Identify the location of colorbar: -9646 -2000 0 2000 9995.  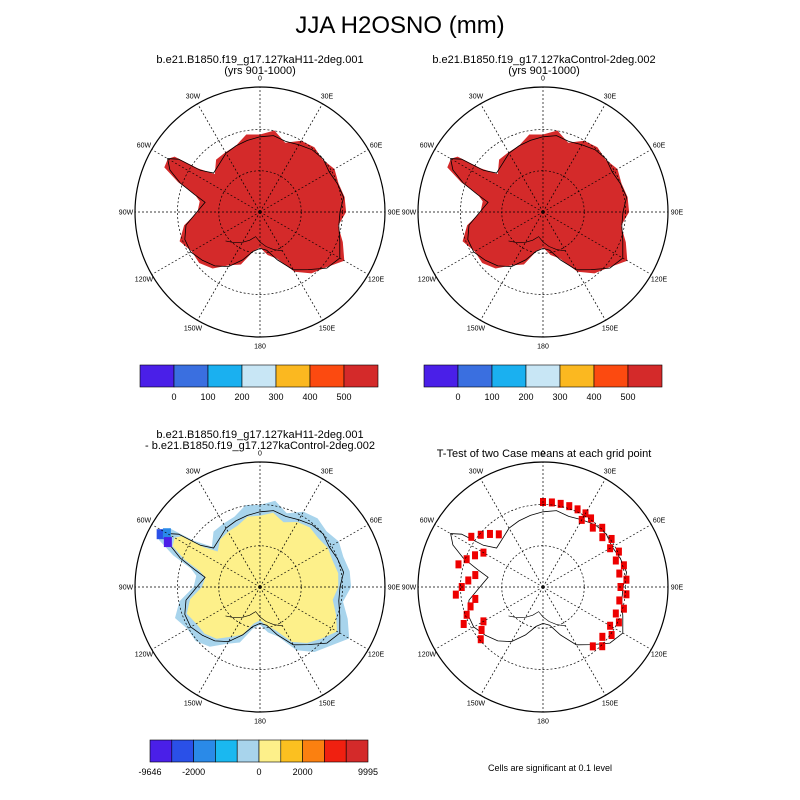
(258, 758).